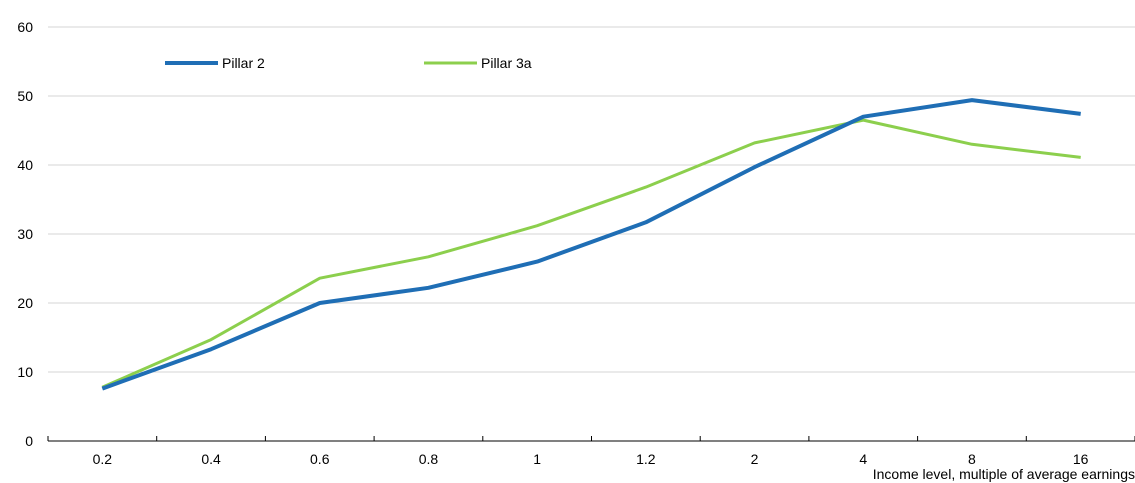  What do you see at coordinates (972, 459) in the screenshot?
I see `x-tick-label: 8` at bounding box center [972, 459].